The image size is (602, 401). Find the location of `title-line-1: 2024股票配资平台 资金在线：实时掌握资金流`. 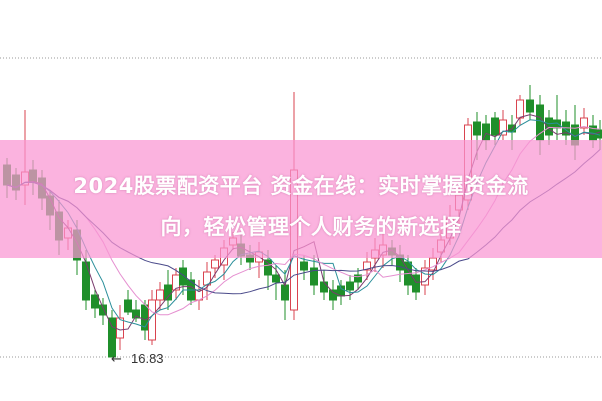

title-line-1: 2024股票配资平台 资金在线：实时掌握资金流 is located at coordinates (301, 186).